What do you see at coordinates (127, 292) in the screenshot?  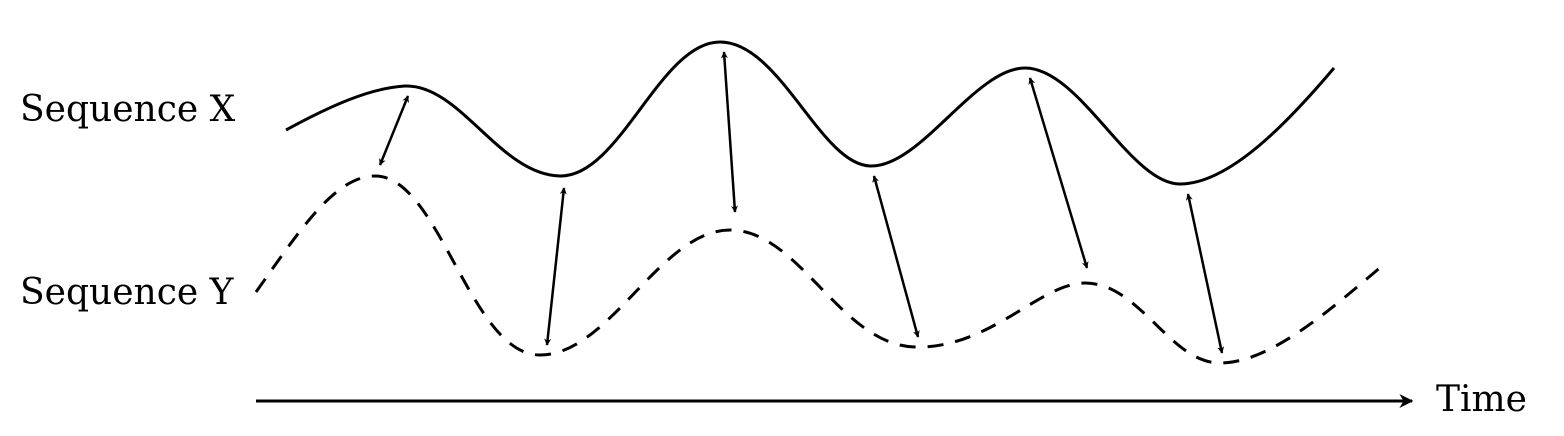 I see `sequence-y-label: Sequence Y` at bounding box center [127, 292].